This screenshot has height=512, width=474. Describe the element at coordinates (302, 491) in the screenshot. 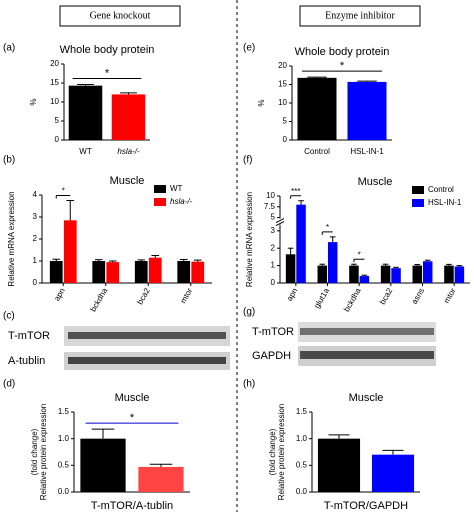

I see `y-tick-label: 0.0` at that location.